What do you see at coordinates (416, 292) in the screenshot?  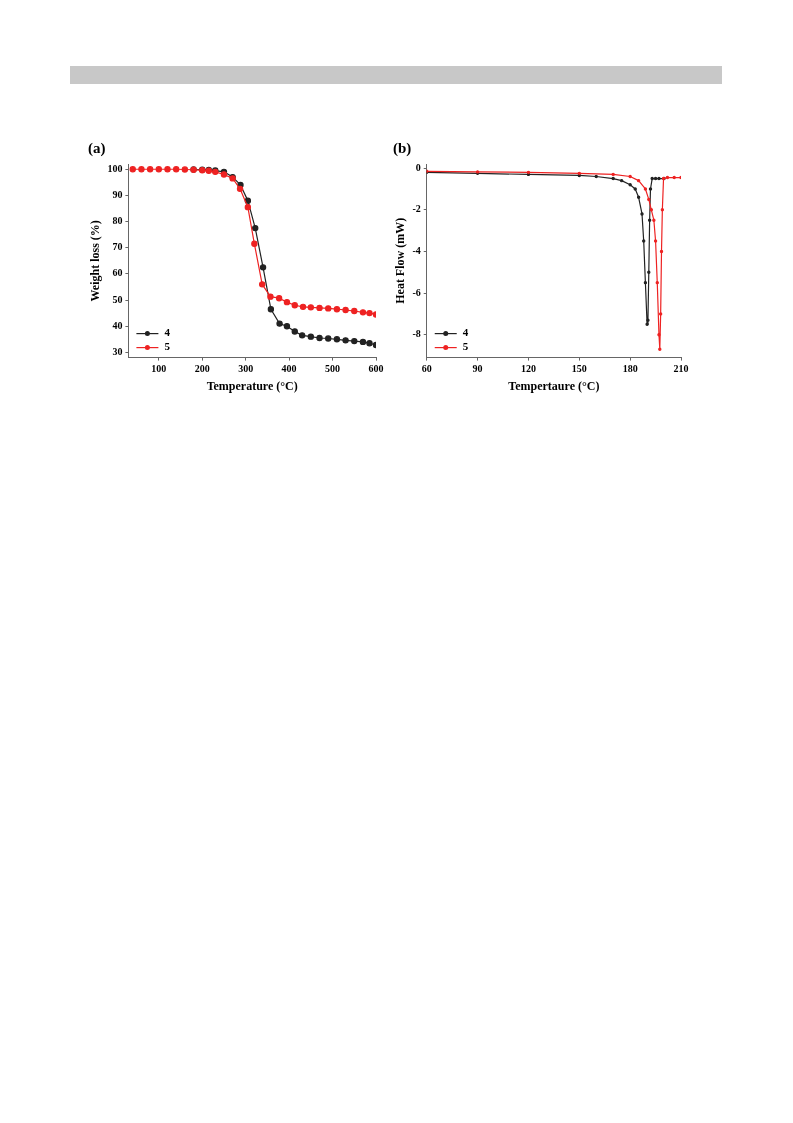 I see `y-tick-label: -6` at bounding box center [416, 292].